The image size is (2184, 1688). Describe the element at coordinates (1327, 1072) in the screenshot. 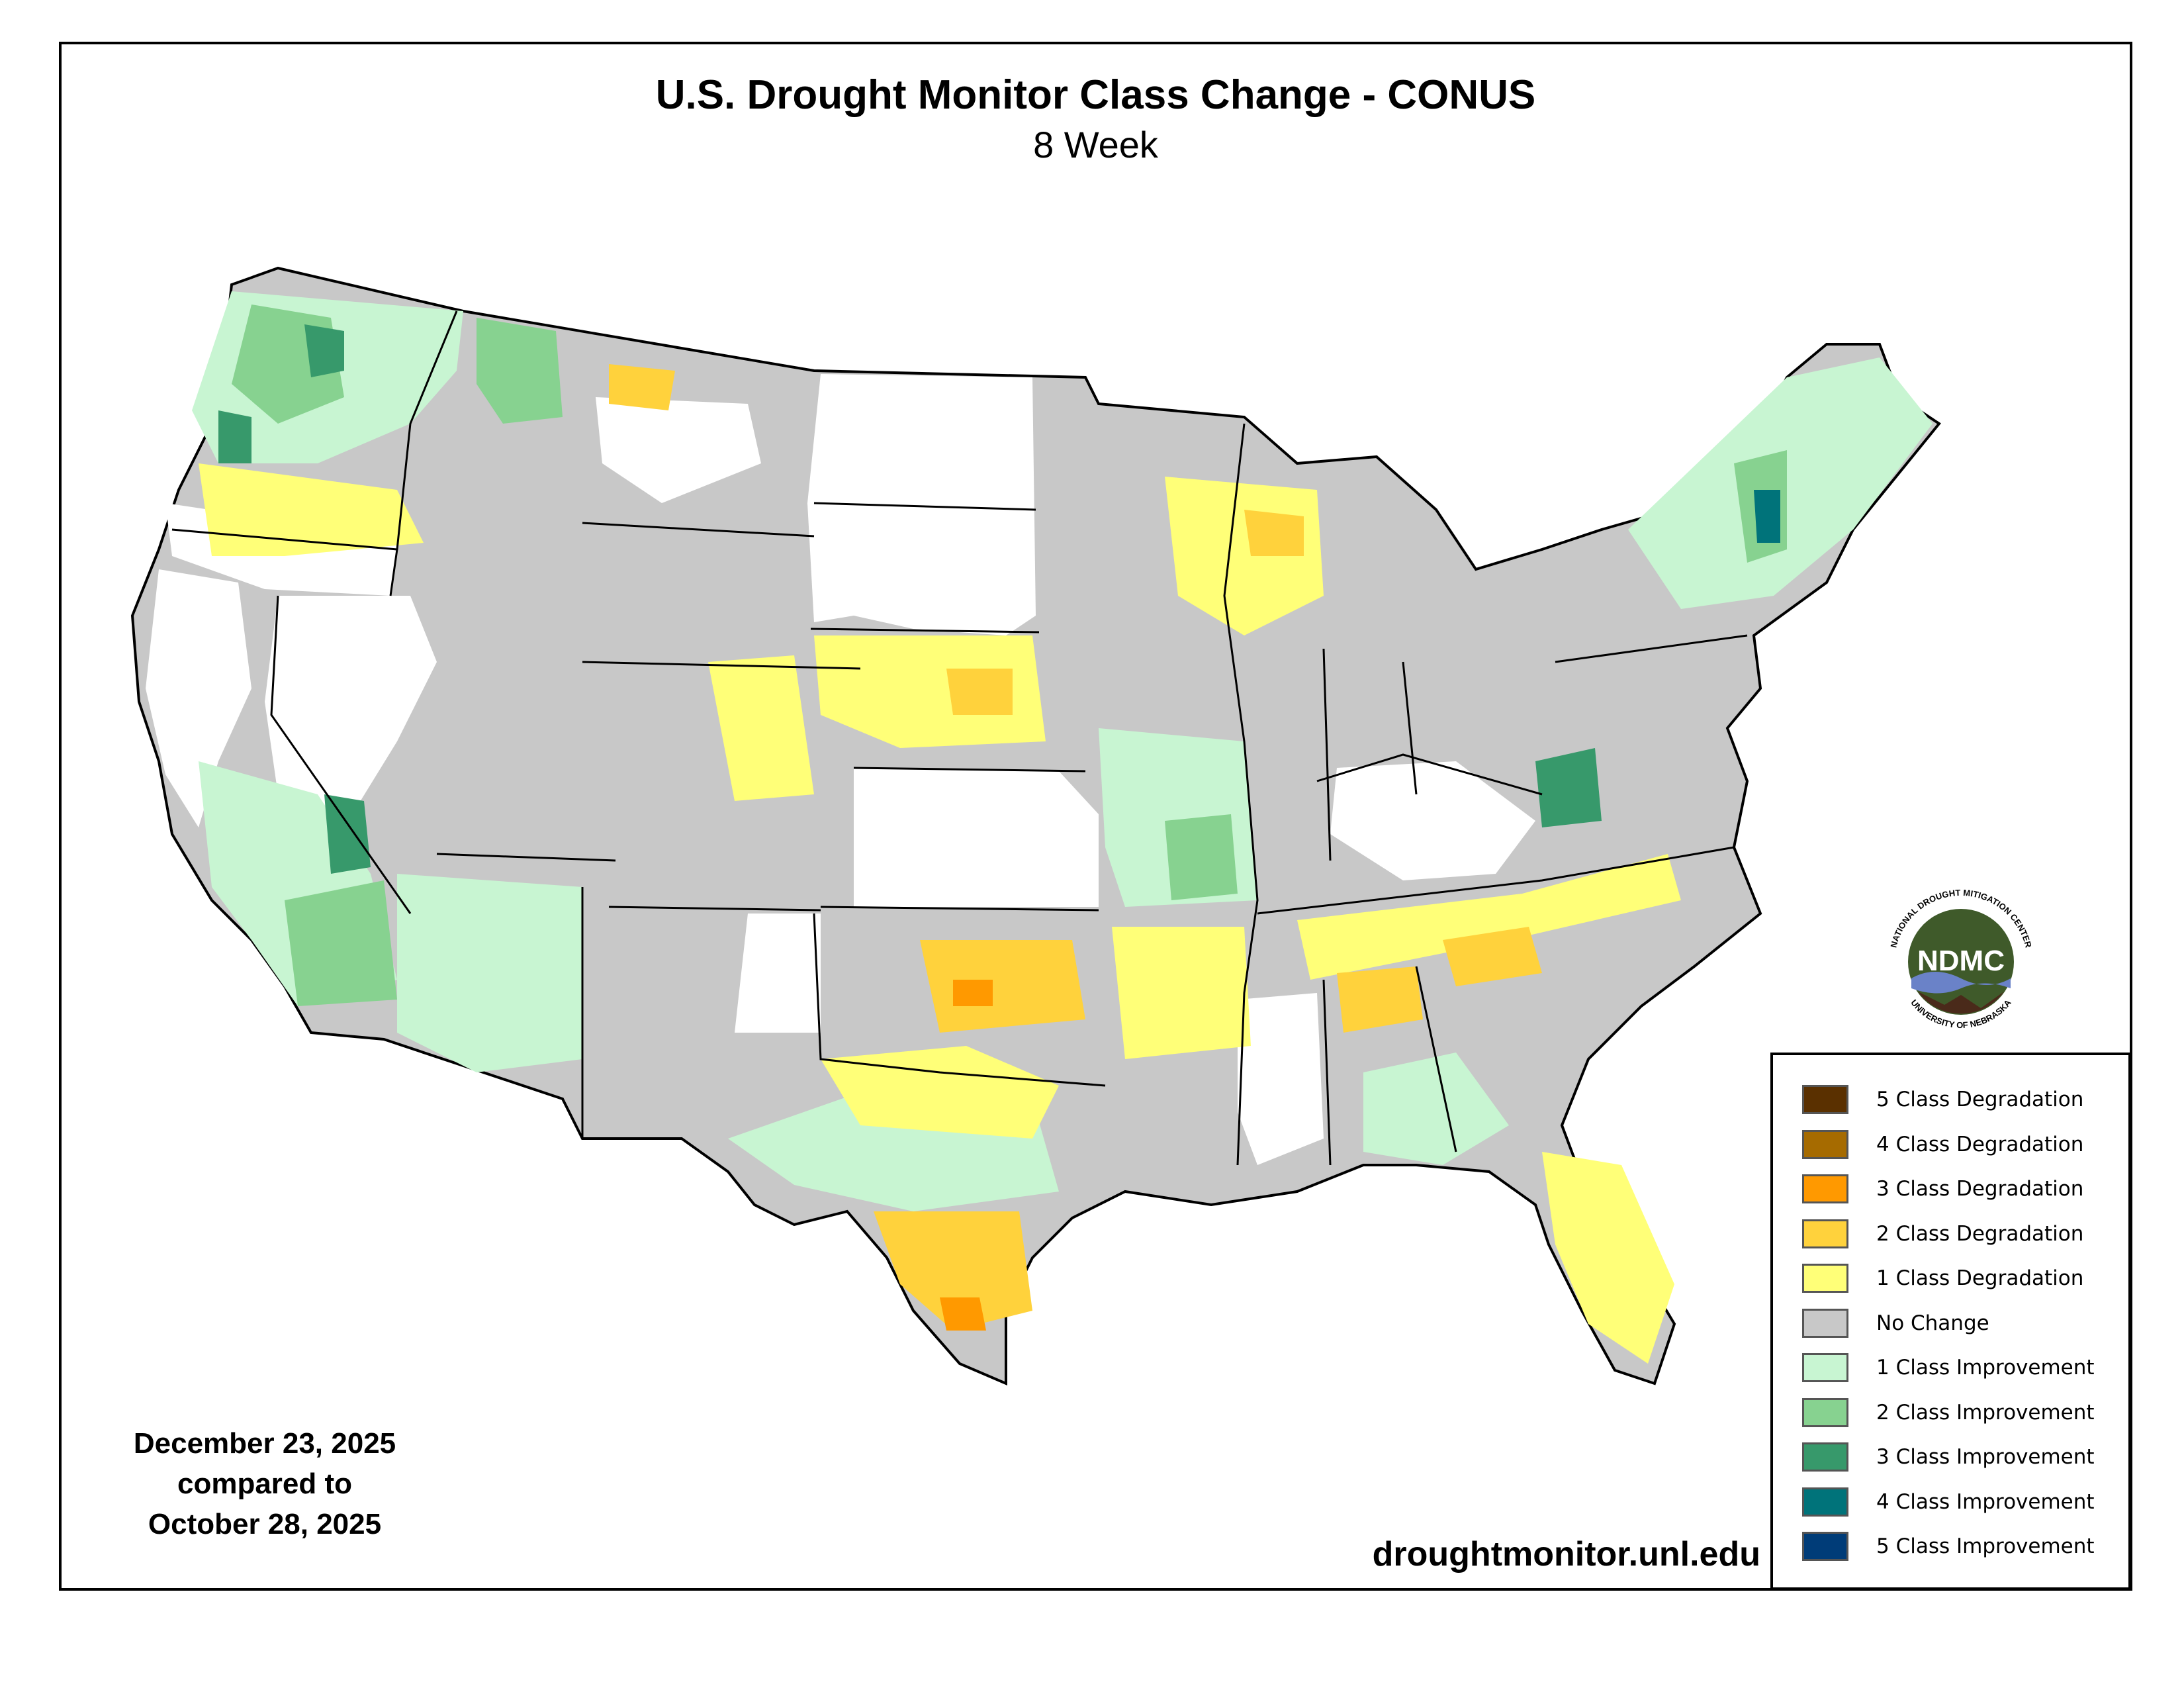

I see `border-ms-al` at that location.